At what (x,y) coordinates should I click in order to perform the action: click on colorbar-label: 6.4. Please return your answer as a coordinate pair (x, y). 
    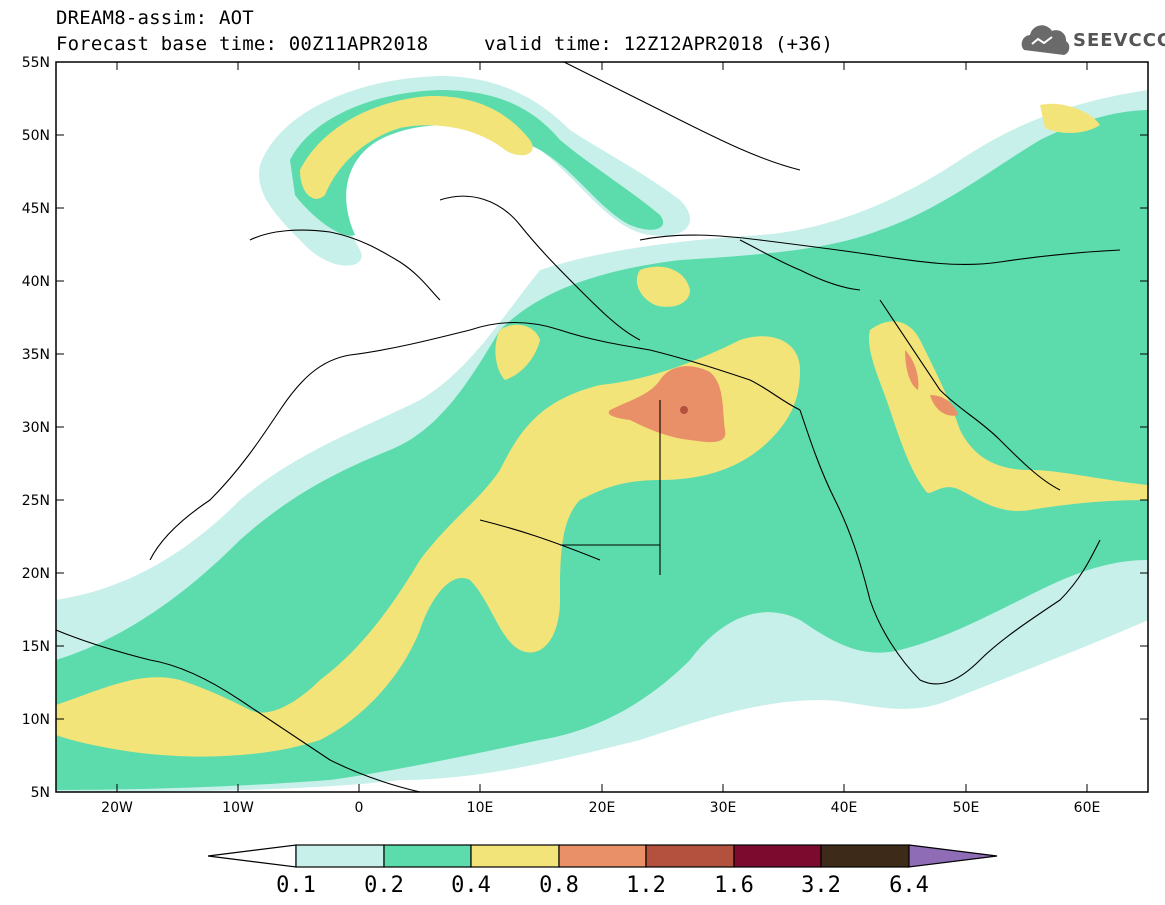
    Looking at the image, I should click on (909, 885).